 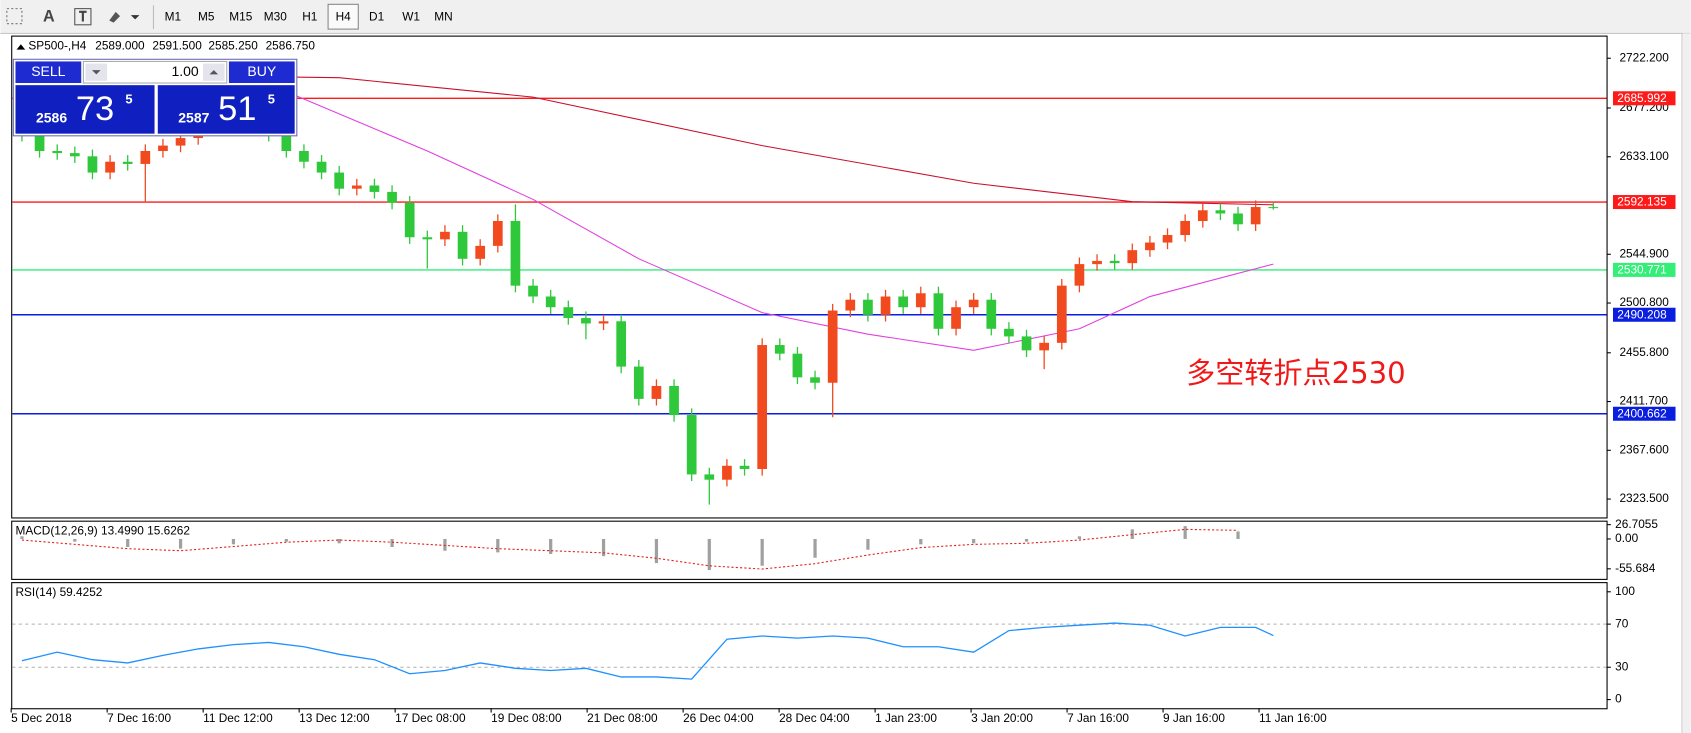 I want to click on sell-label: SELL, so click(x=48, y=71).